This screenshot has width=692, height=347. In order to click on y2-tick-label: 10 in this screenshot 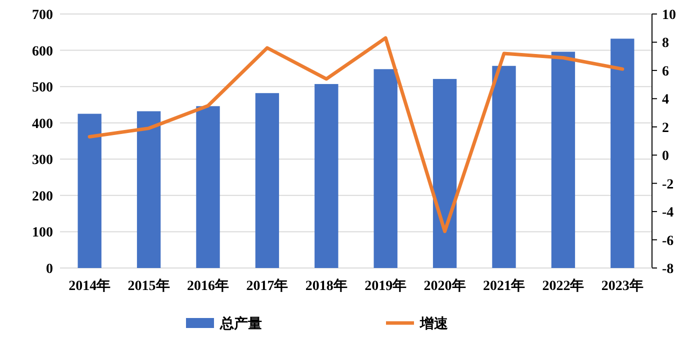, I will do `click(669, 15)`.